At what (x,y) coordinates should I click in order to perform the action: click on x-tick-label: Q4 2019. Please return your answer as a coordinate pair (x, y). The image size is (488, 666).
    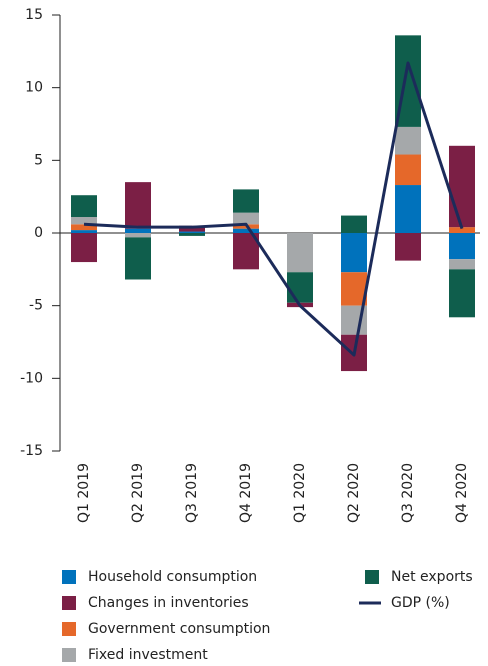
    Looking at the image, I should click on (246, 493).